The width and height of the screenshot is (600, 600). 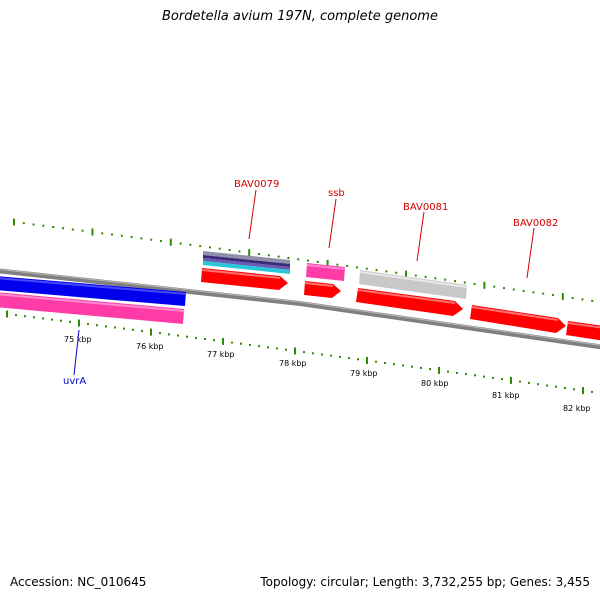 What do you see at coordinates (409, 302) in the screenshot?
I see `bav0081-cds` at bounding box center [409, 302].